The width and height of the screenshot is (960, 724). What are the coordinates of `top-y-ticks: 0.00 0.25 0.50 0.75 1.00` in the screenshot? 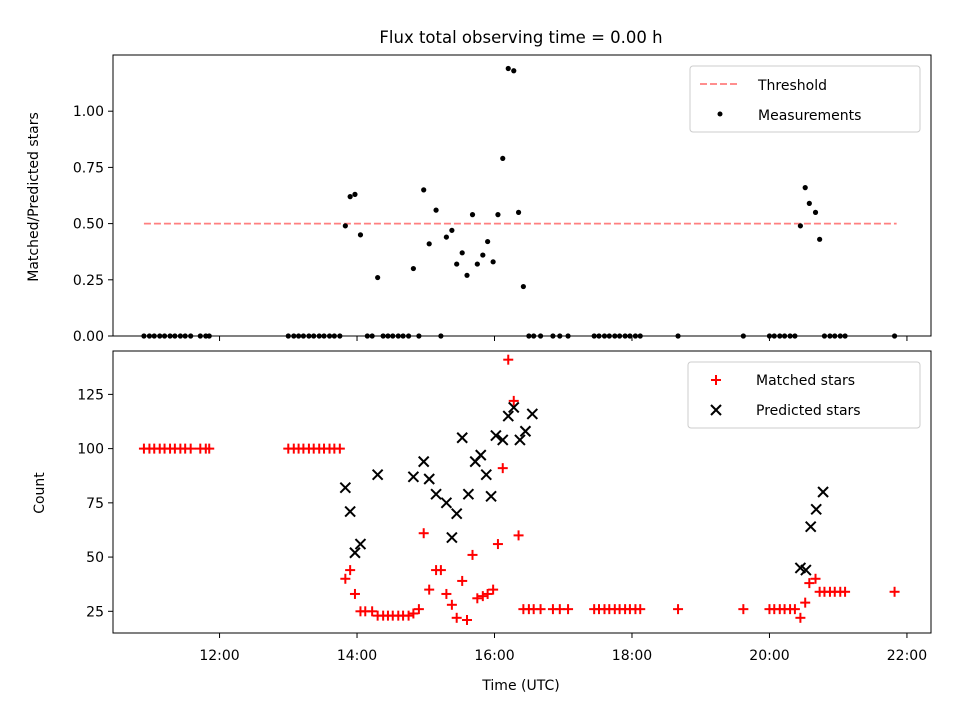 It's located at (93, 224).